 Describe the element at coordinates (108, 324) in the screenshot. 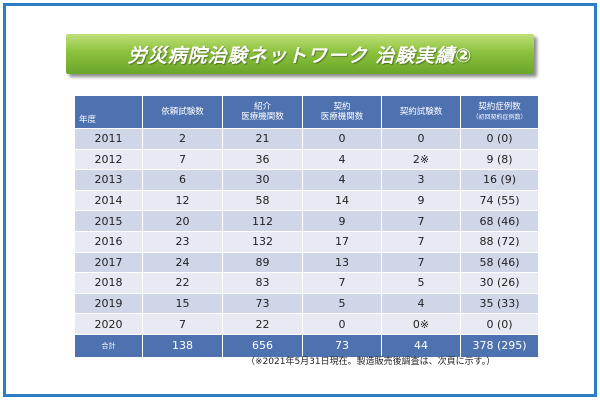

I see `cell-year: 2020` at that location.